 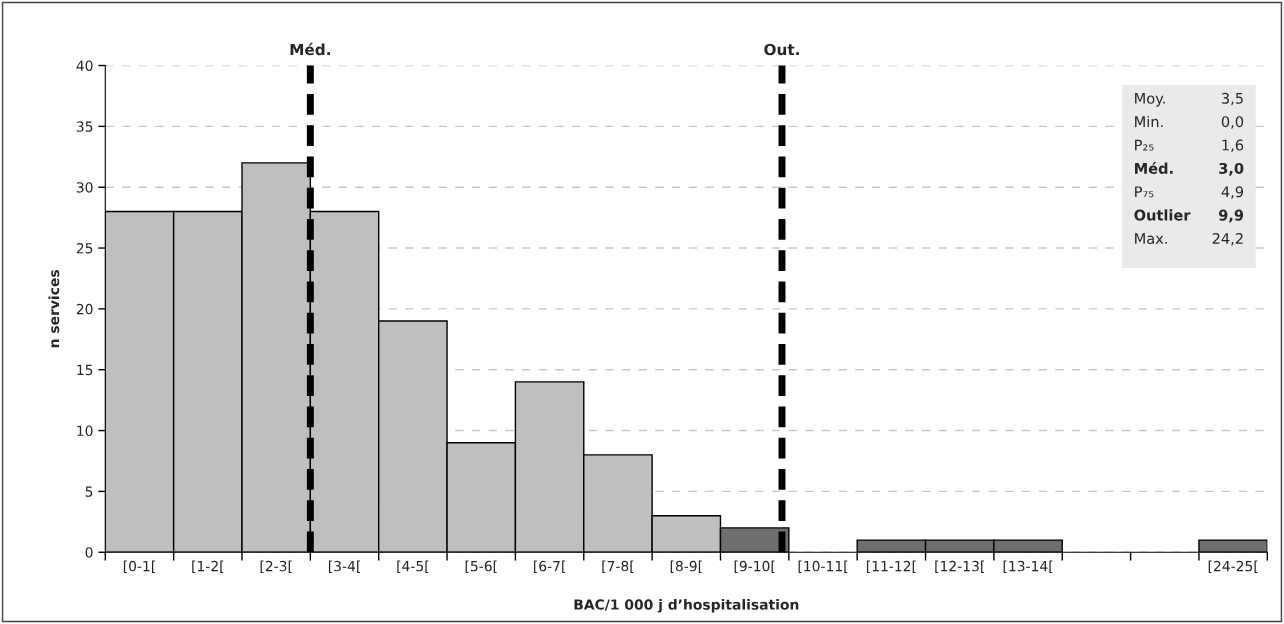 What do you see at coordinates (1154, 168) in the screenshot?
I see `annotation: Méd.` at bounding box center [1154, 168].